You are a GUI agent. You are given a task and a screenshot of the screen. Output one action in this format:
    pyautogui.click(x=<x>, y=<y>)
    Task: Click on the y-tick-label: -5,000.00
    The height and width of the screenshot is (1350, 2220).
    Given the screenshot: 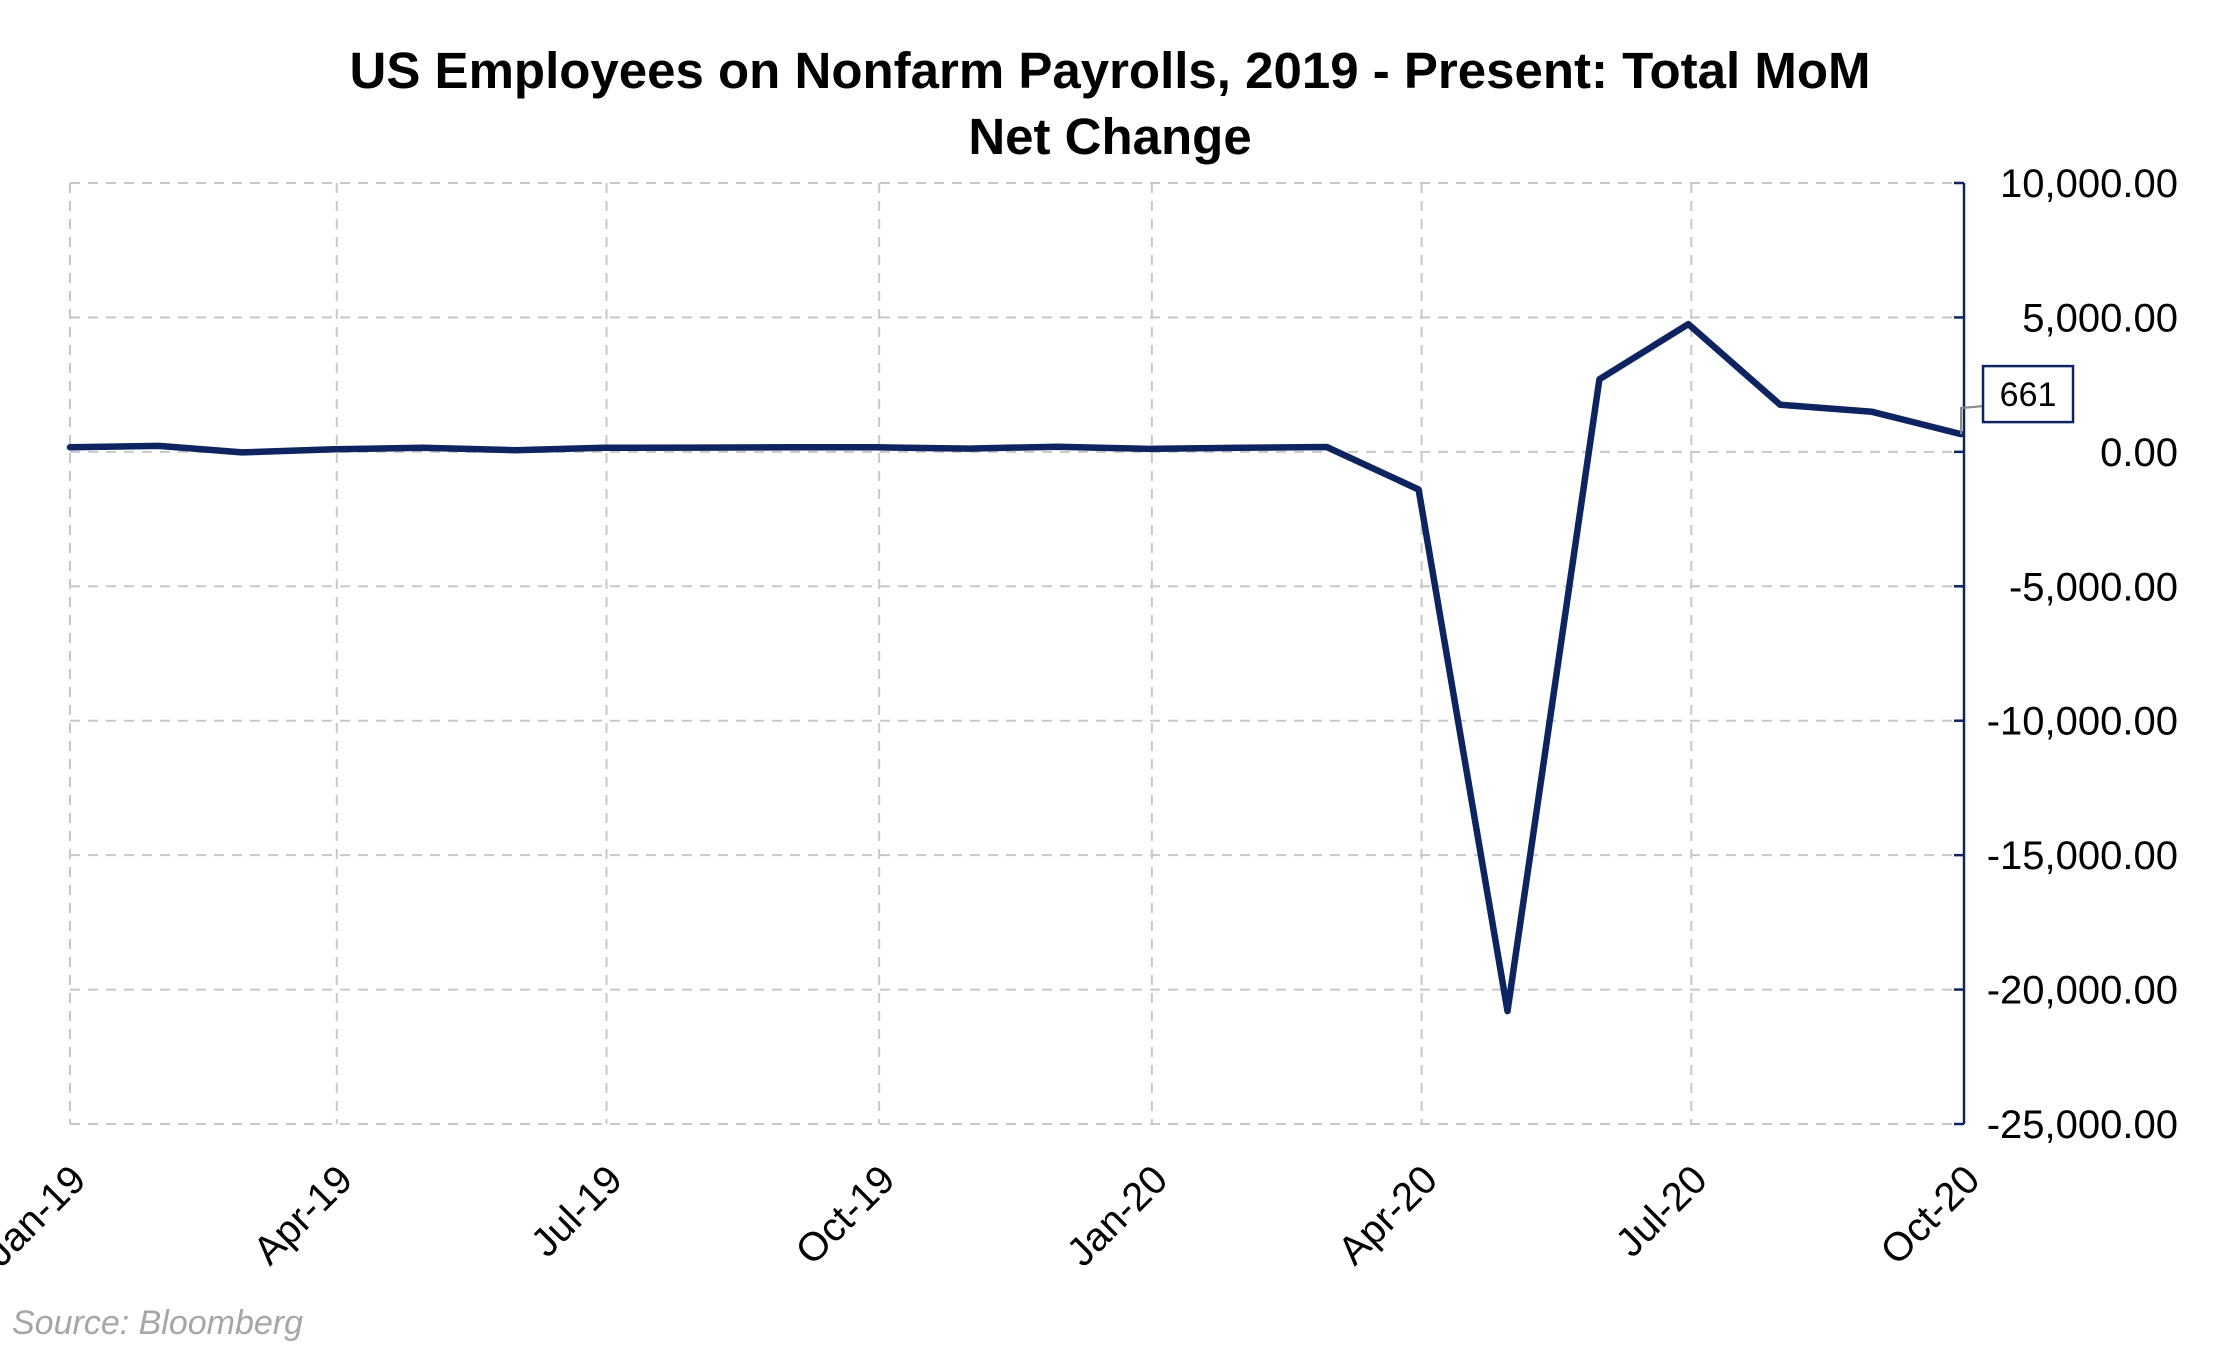 What is the action you would take?
    pyautogui.click(x=2093, y=587)
    